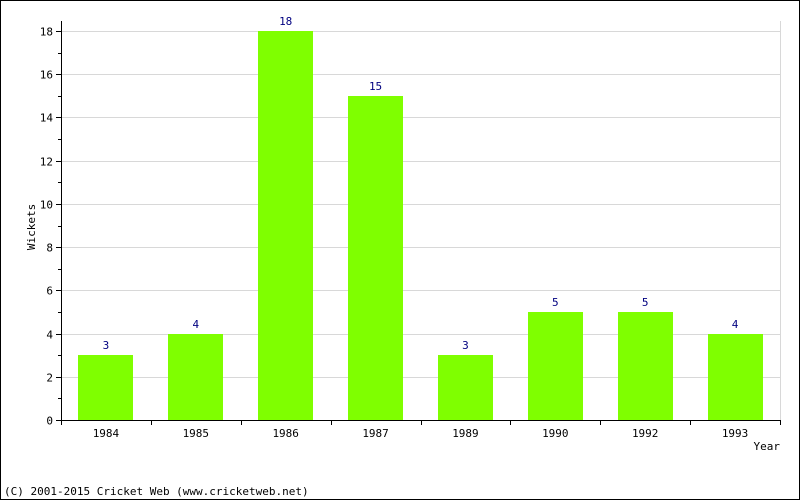 The image size is (800, 500). Describe the element at coordinates (285, 21) in the screenshot. I see `bar-value-label: 18` at that location.